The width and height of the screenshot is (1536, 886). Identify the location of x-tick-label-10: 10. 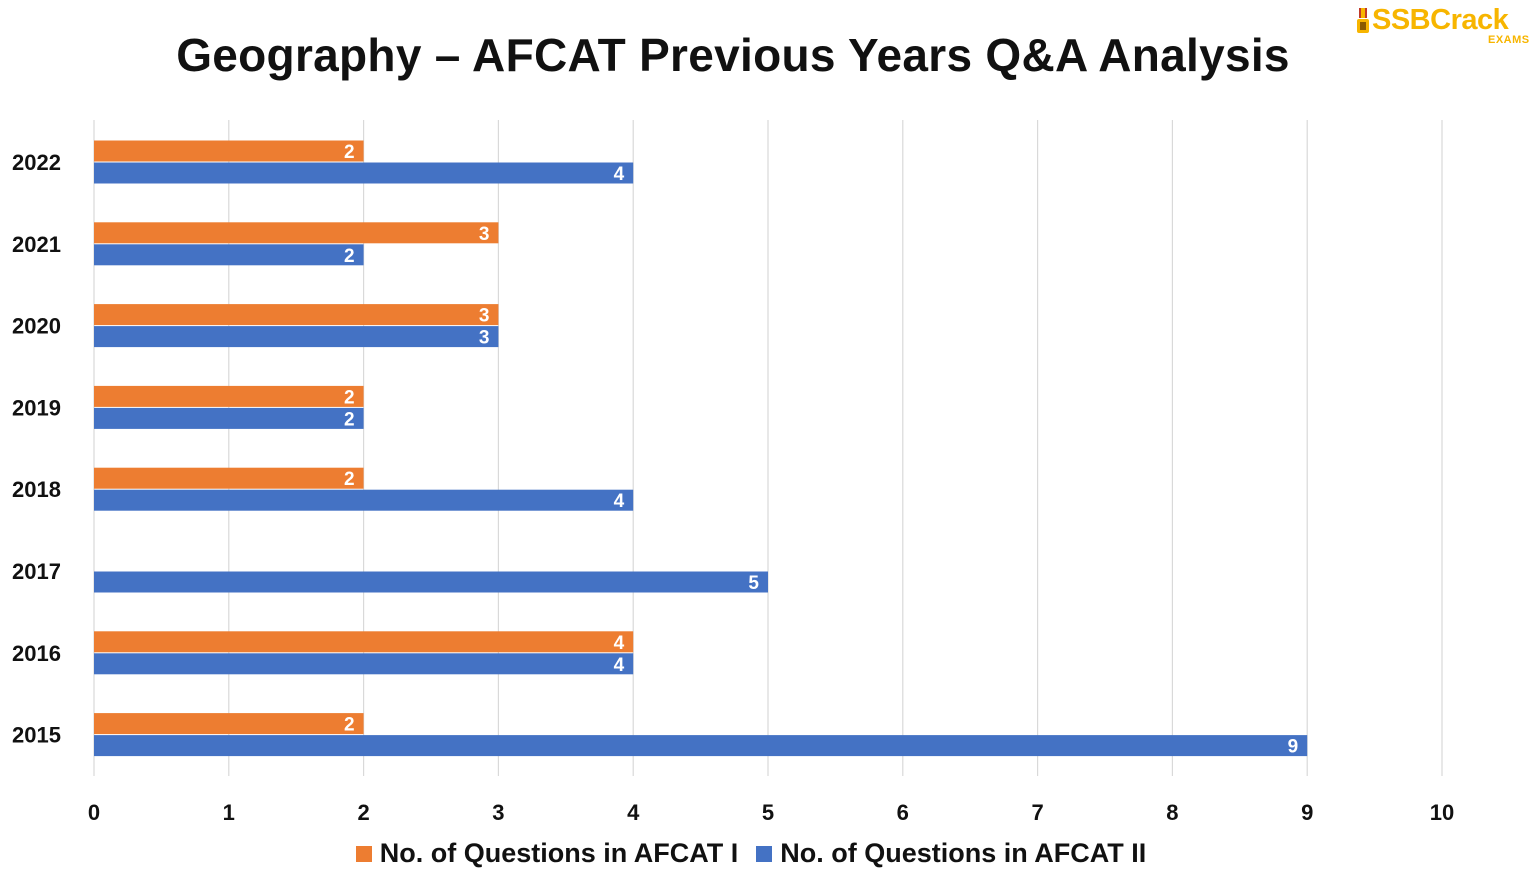
(1442, 812).